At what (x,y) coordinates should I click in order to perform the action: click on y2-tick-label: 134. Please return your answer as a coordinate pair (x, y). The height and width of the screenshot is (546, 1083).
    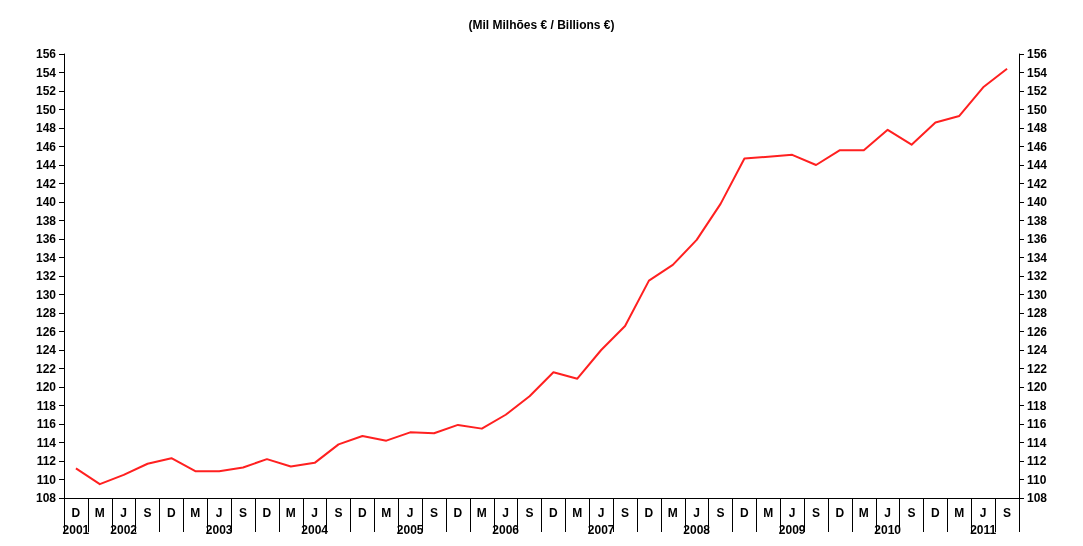
    Looking at the image, I should click on (1037, 257).